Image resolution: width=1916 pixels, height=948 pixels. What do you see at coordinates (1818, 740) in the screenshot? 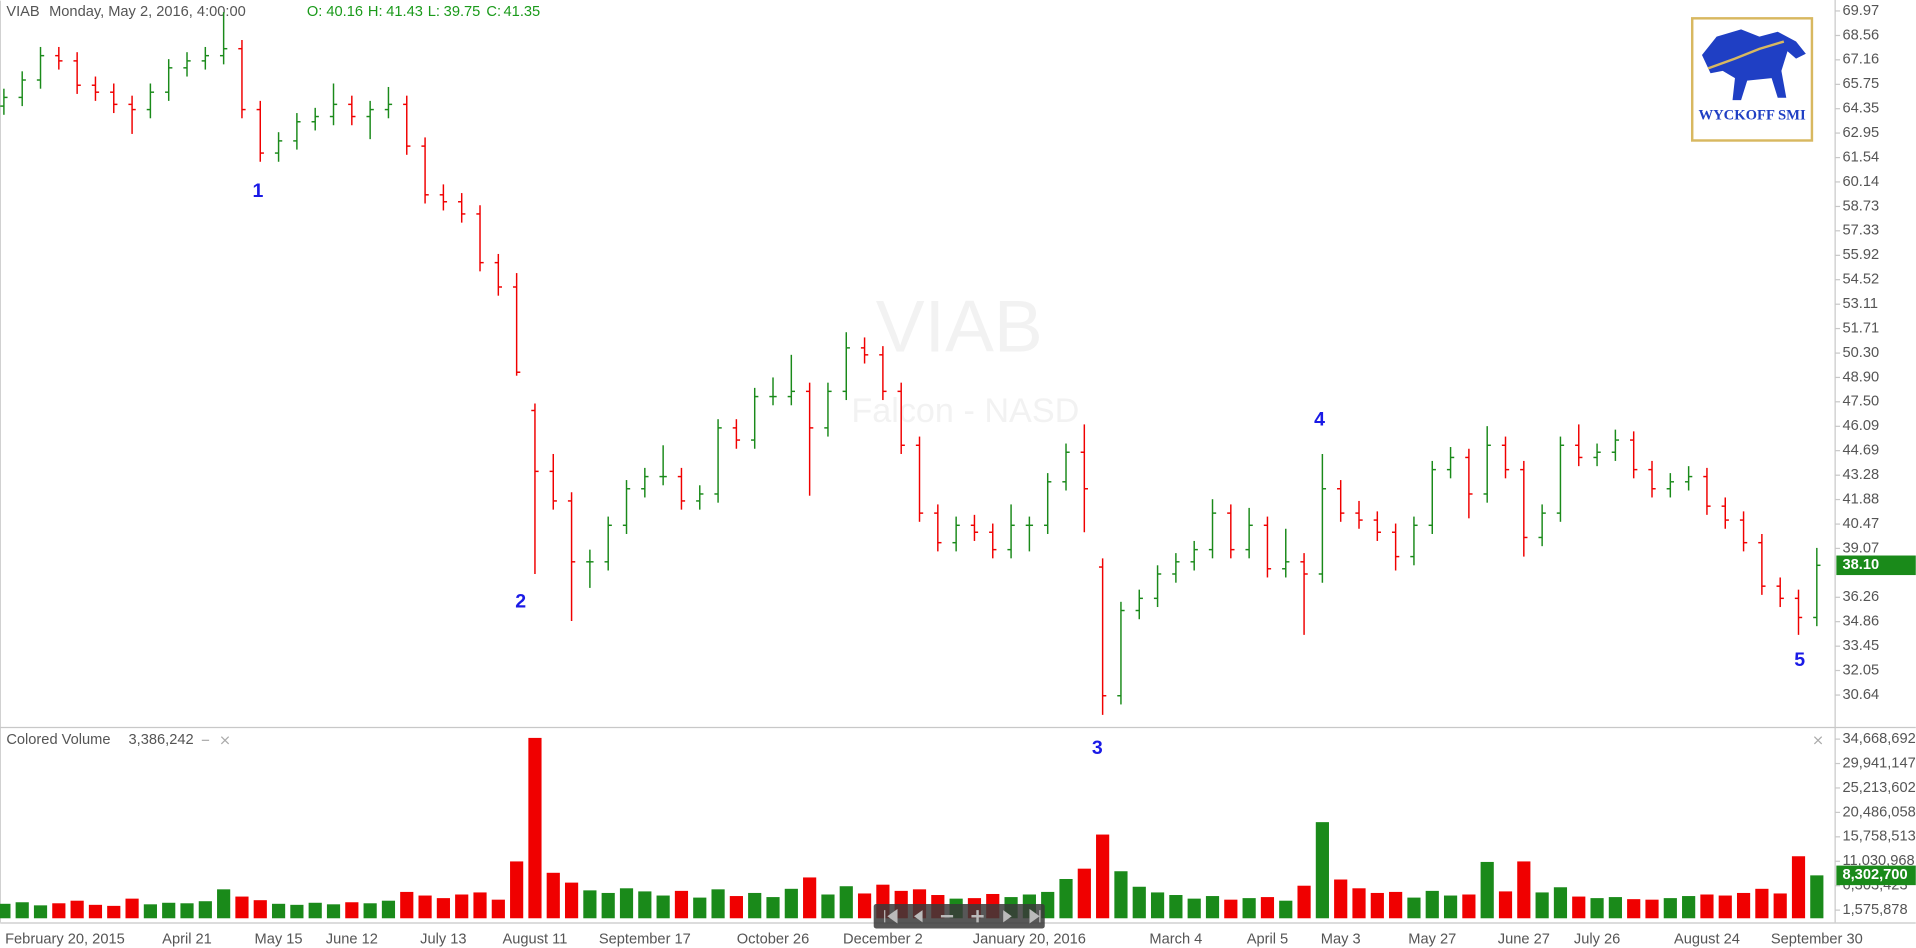
I see `pane-close-icon` at bounding box center [1818, 740].